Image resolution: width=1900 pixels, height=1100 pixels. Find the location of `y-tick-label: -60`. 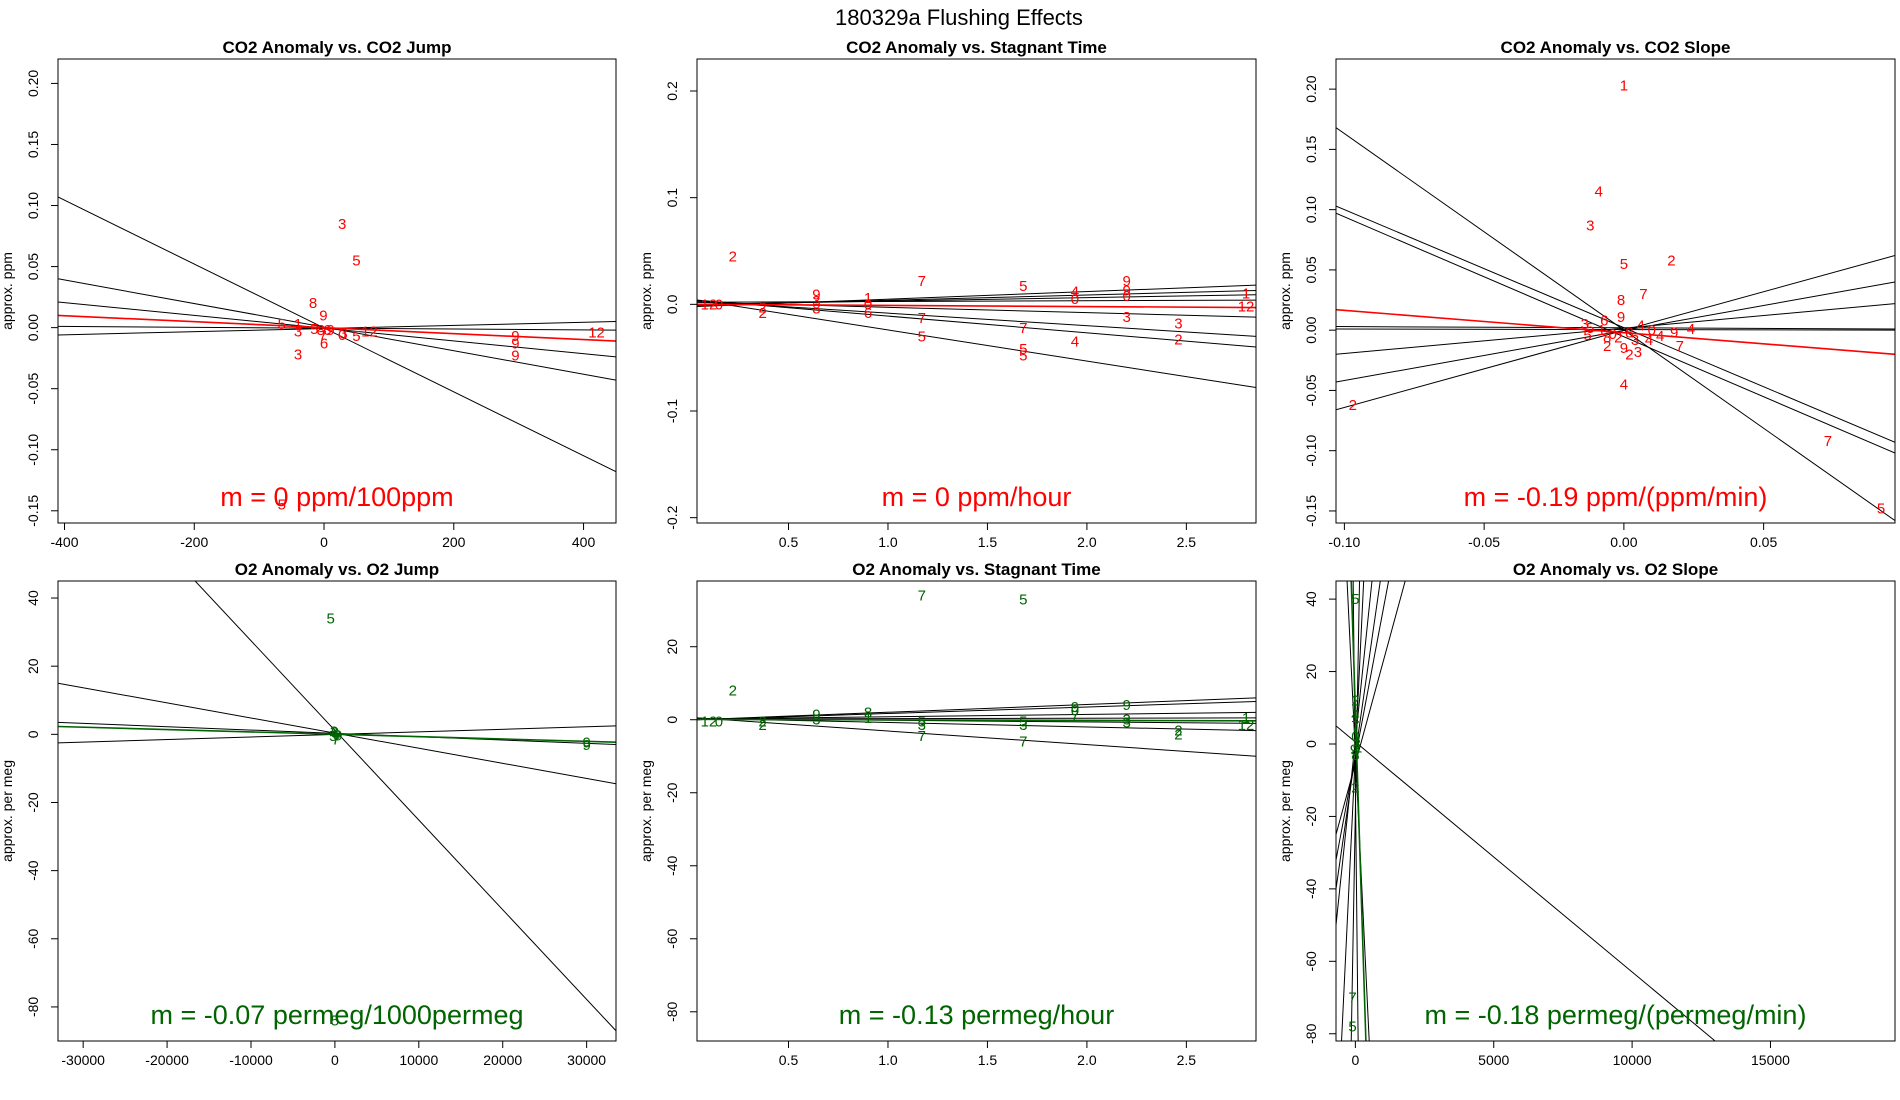

y-tick-label: -60 is located at coordinates (33, 938).